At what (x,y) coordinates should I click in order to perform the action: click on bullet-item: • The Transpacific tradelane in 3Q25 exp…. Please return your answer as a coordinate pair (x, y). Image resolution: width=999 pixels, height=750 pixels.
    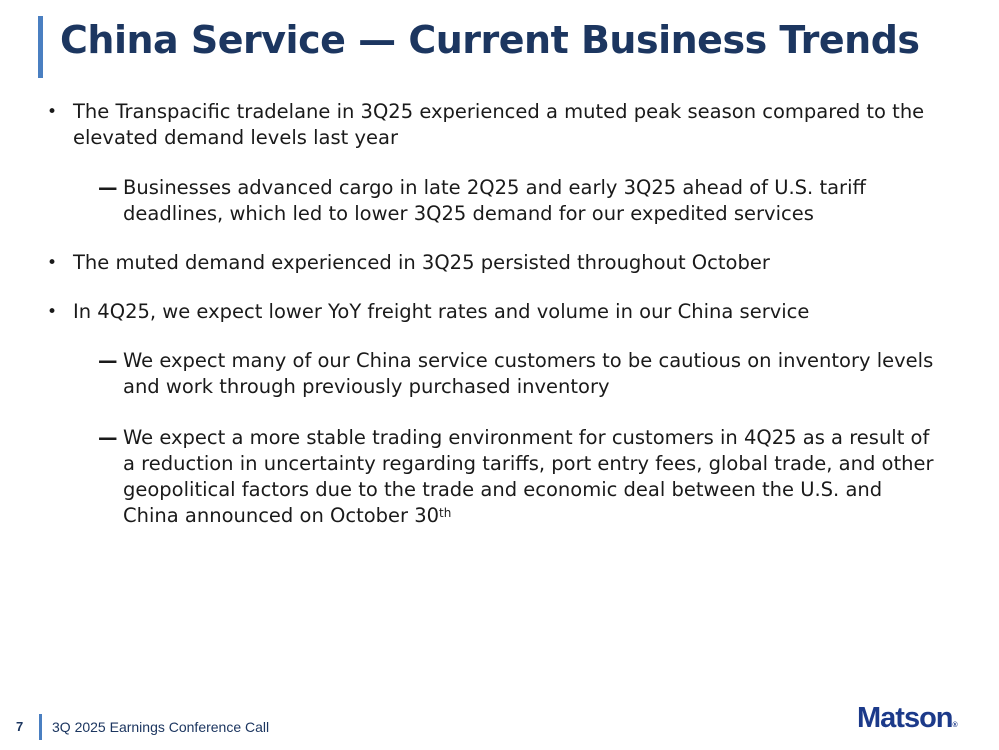
    Looking at the image, I should click on (486, 125).